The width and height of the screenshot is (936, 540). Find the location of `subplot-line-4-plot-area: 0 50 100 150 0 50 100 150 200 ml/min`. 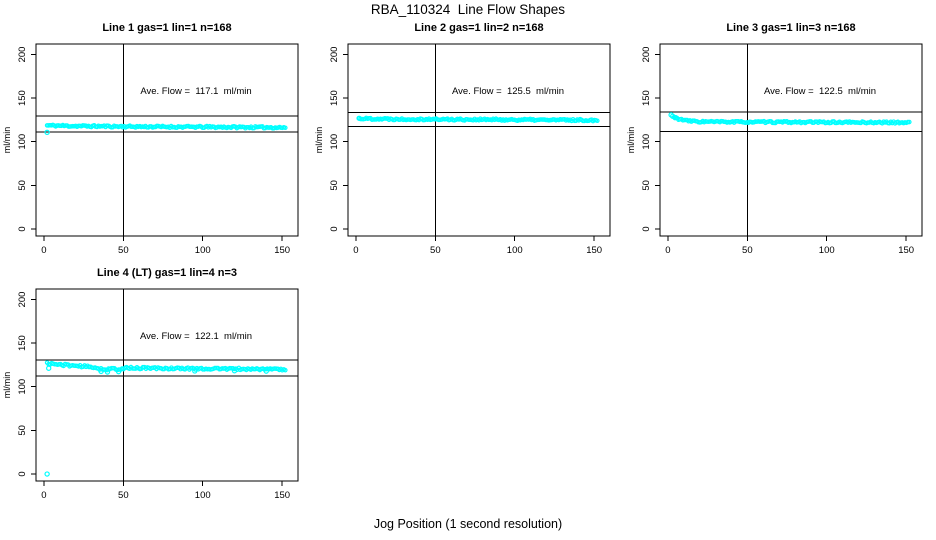

subplot-line-4-plot-area: 0 50 100 150 0 50 100 150 200 ml/min is located at coordinates (150, 394).